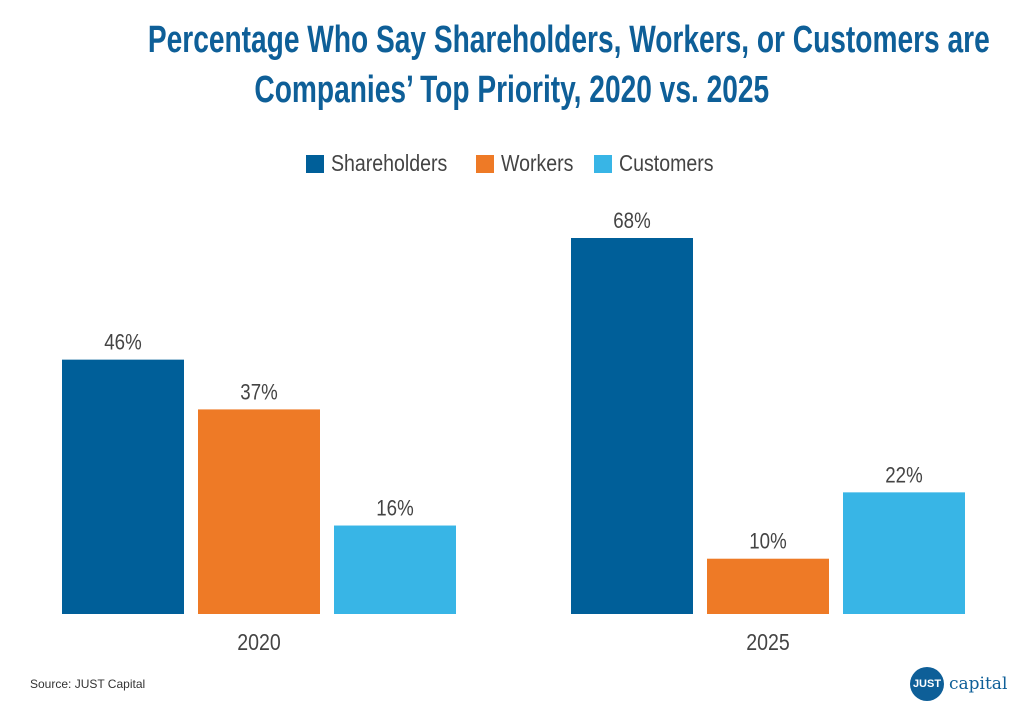 This screenshot has height=709, width=1024. Describe the element at coordinates (259, 511) in the screenshot. I see `bar-workers-2020` at that location.